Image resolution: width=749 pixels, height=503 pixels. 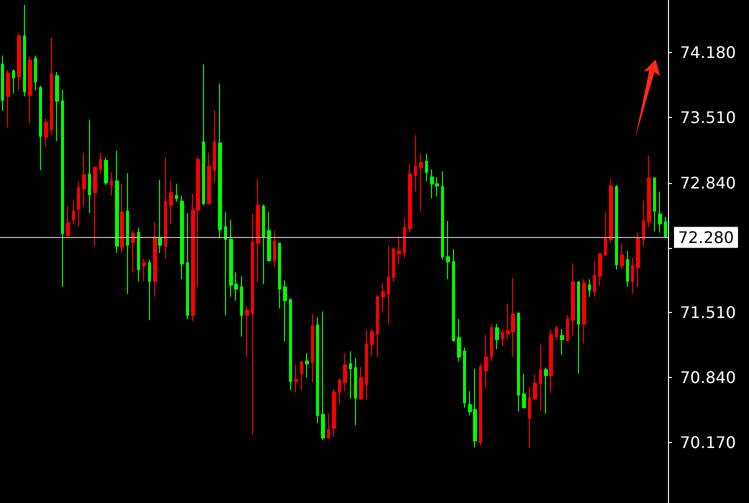 What do you see at coordinates (708, 442) in the screenshot?
I see `y-tick-label: 70.170` at bounding box center [708, 442].